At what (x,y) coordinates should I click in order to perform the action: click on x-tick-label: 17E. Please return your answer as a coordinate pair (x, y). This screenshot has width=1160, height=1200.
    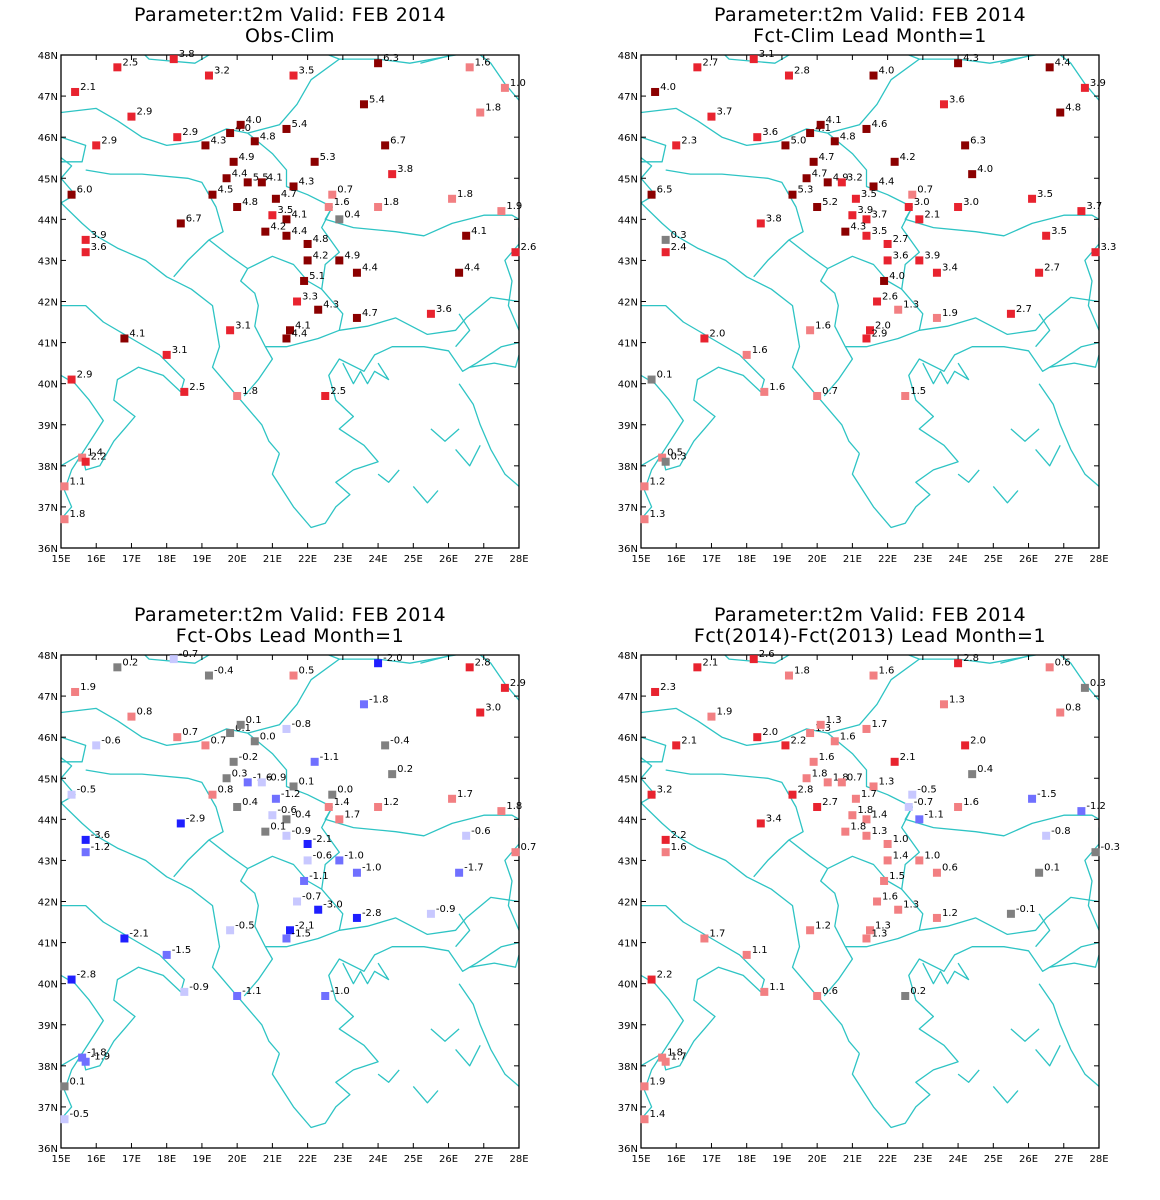
    Looking at the image, I should click on (131, 559).